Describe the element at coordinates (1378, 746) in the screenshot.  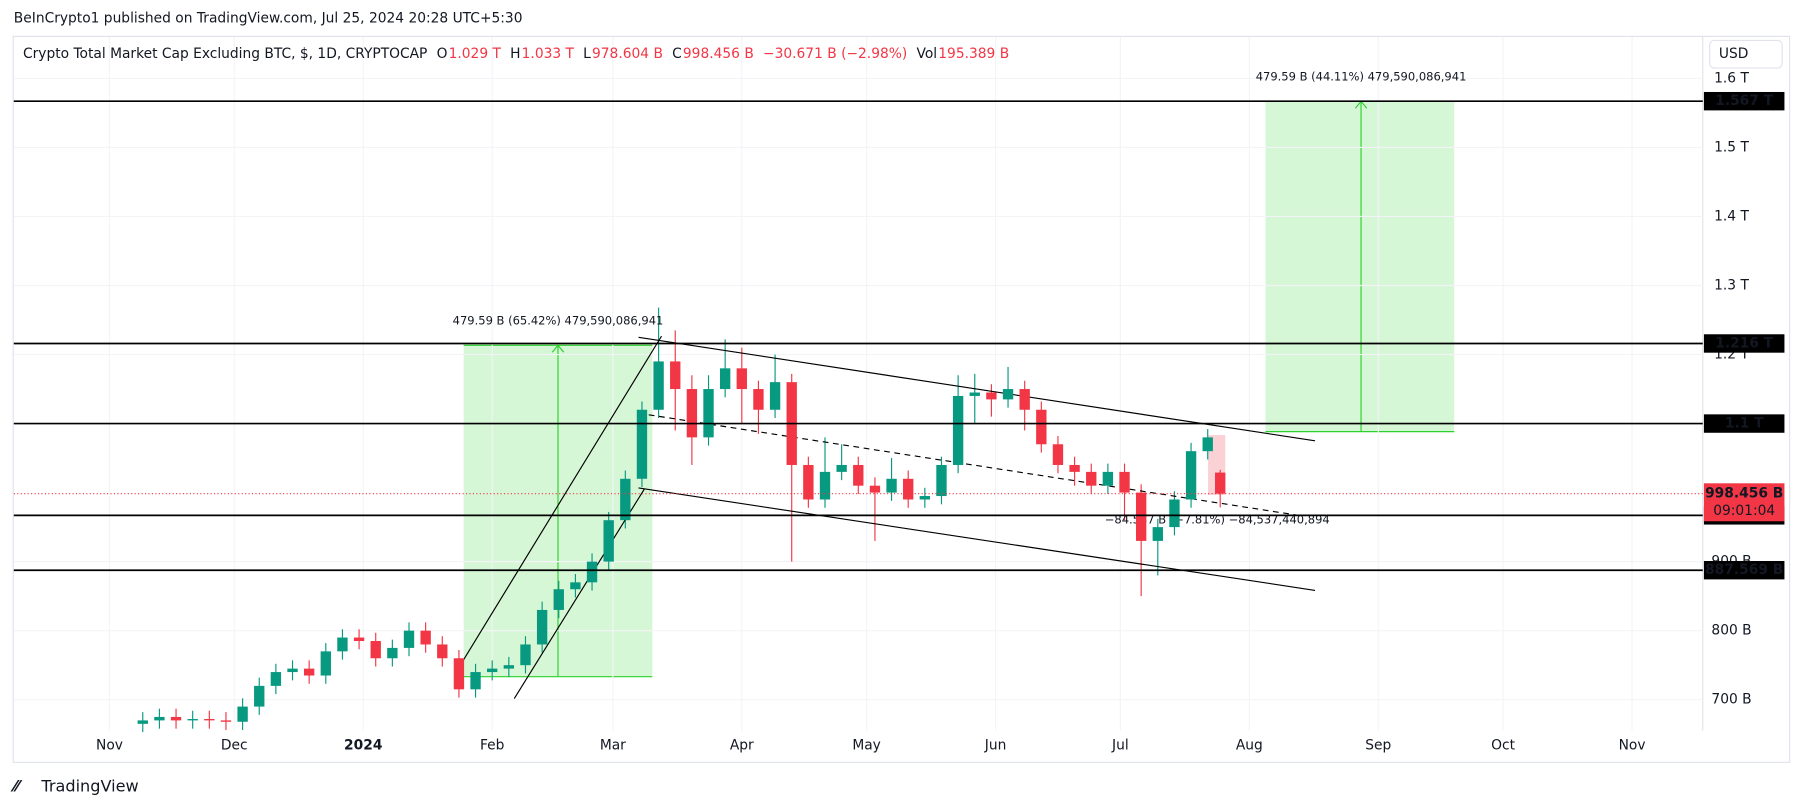
I see `x-tick-label: Sep` at that location.